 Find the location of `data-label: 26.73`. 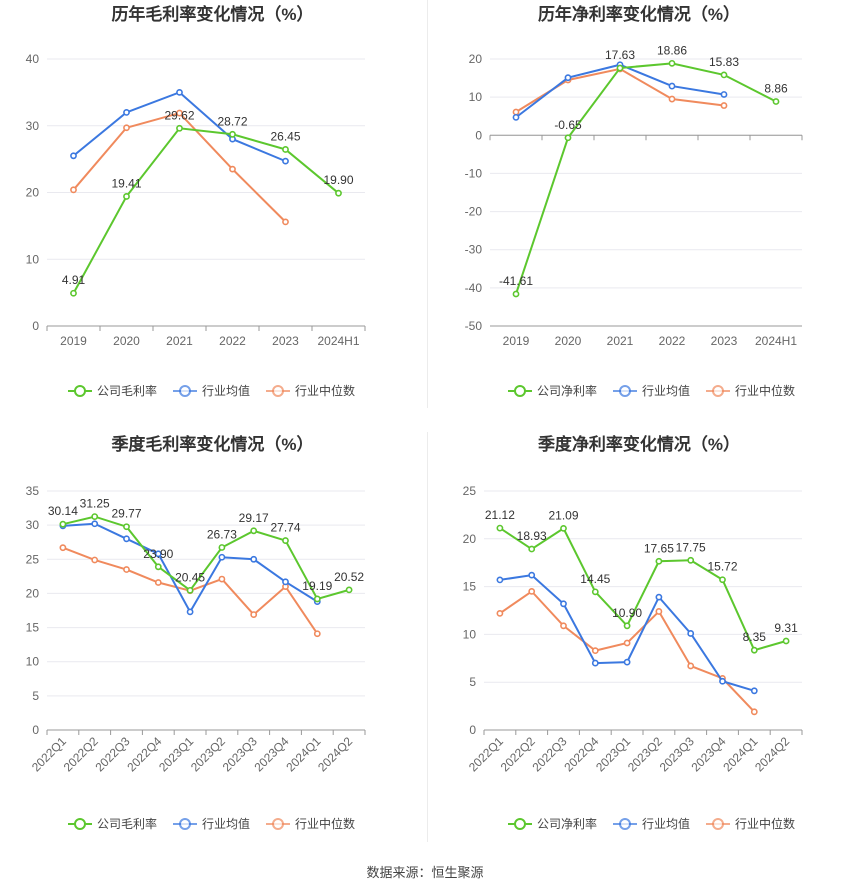

data-label: 26.73 is located at coordinates (222, 534).